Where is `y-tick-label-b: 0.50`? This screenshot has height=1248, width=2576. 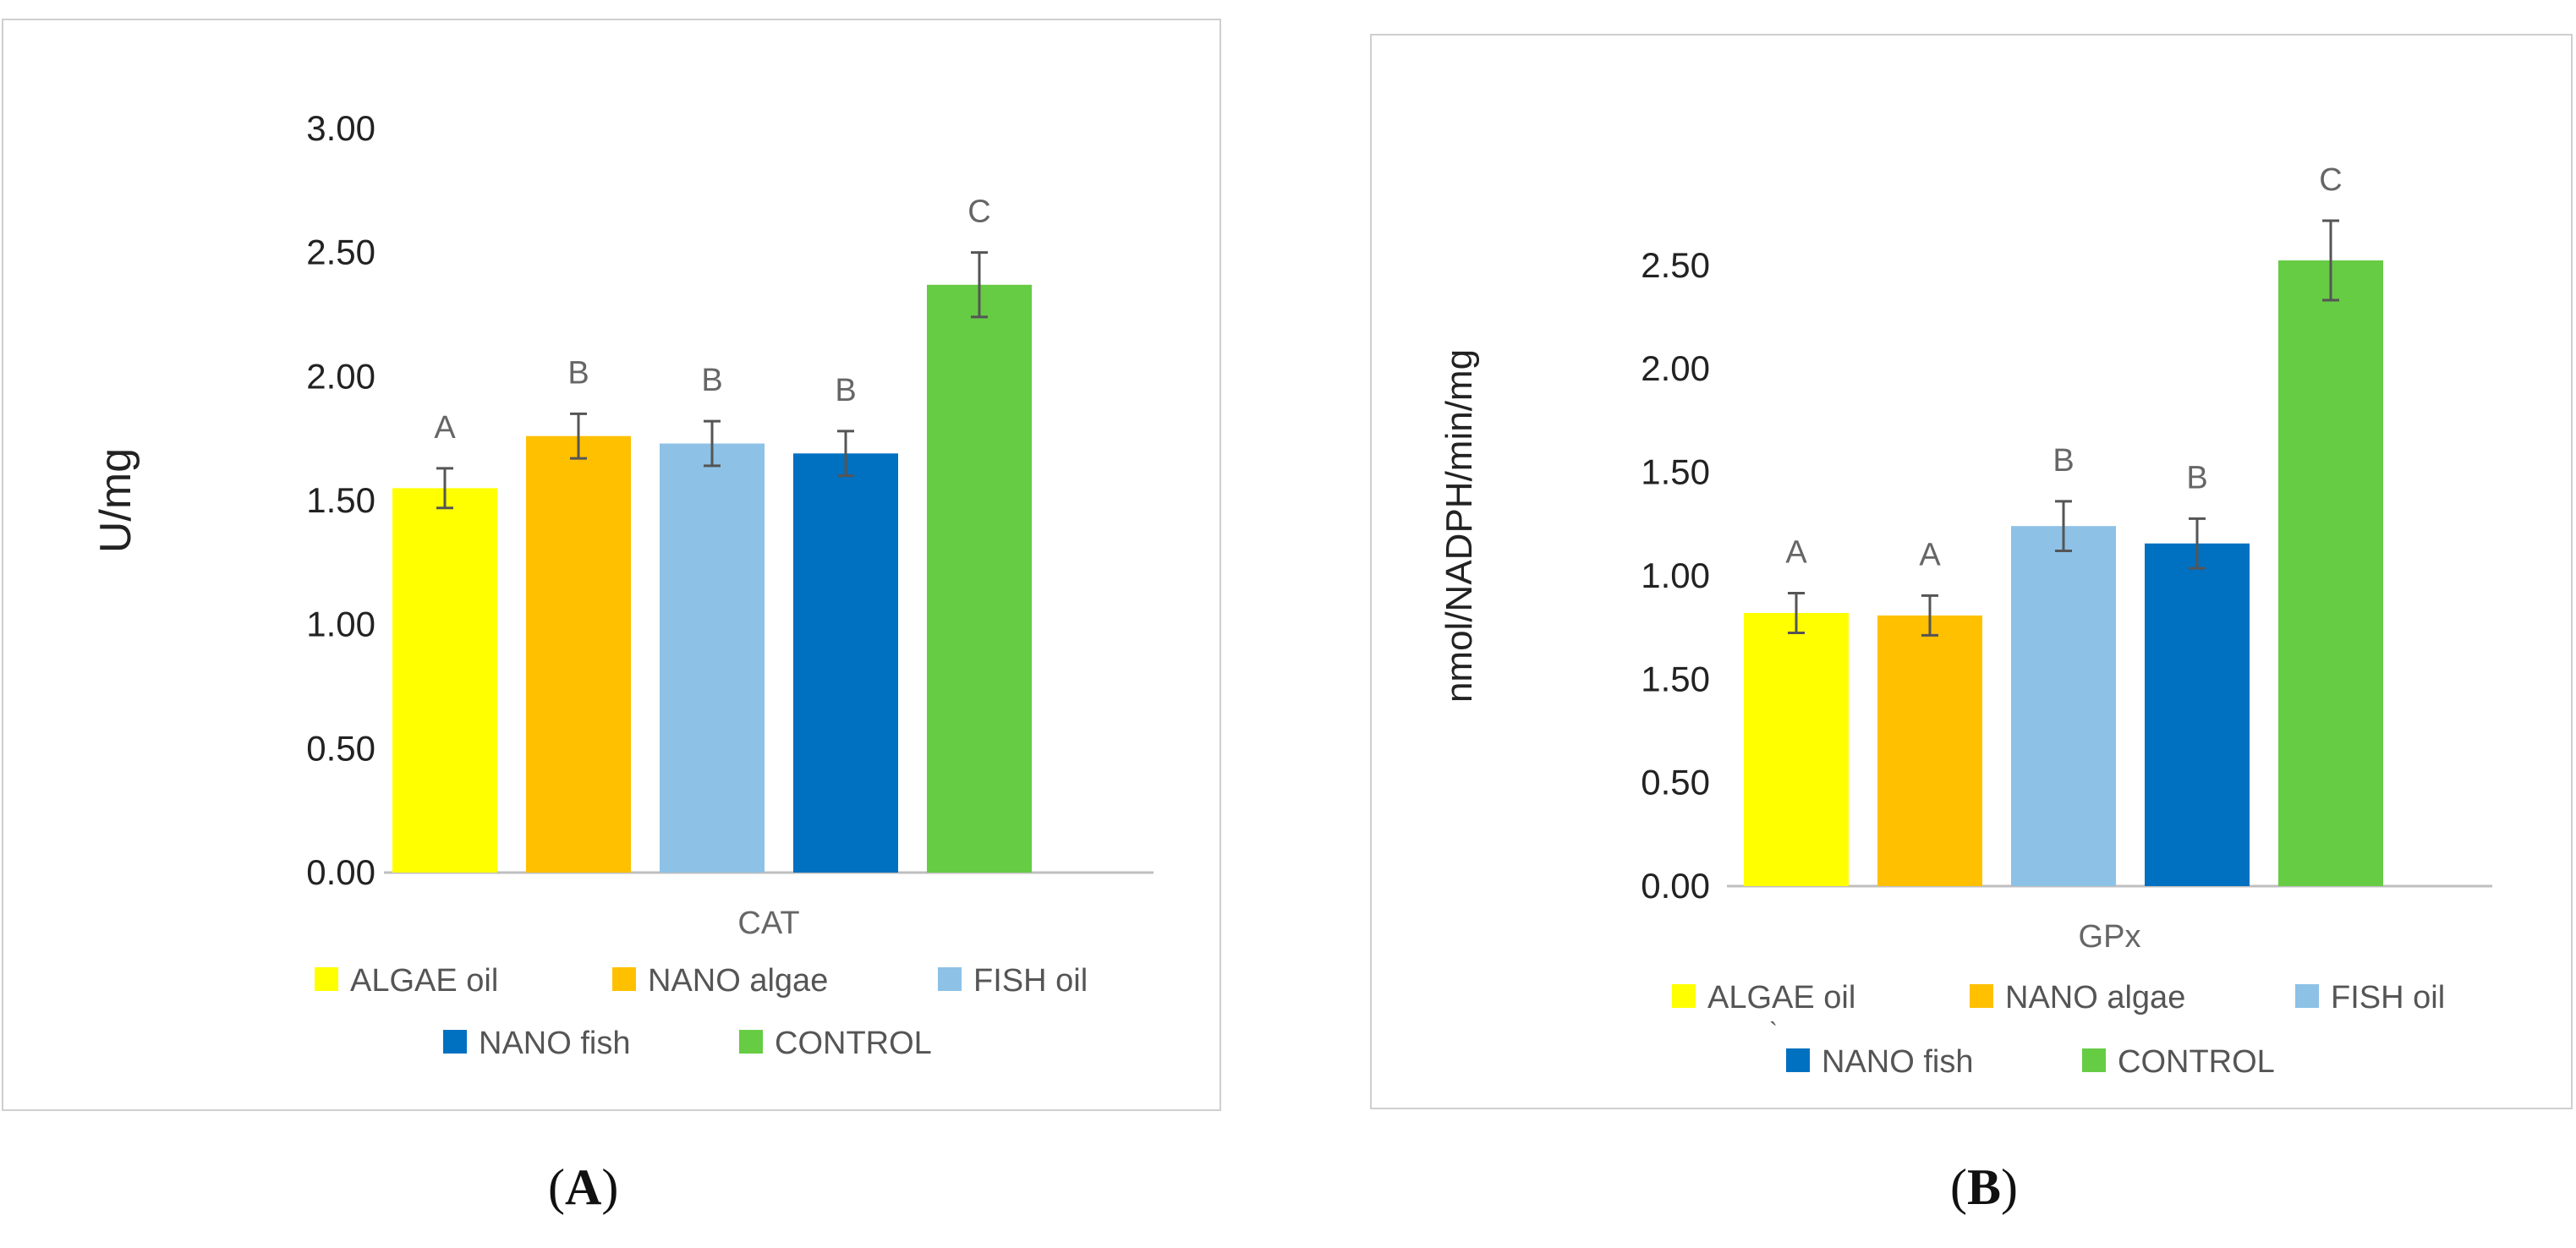
y-tick-label-b: 0.50 is located at coordinates (1675, 783).